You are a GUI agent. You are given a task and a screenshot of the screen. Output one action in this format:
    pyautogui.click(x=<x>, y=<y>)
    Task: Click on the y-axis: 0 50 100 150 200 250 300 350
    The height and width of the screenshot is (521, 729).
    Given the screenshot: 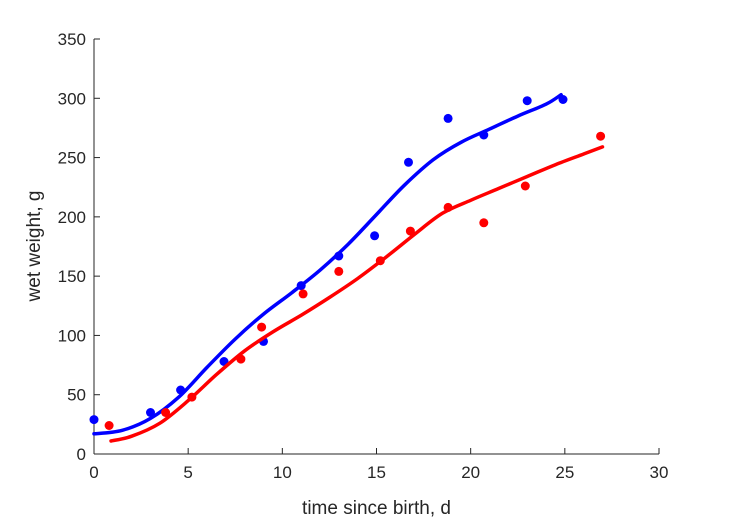 What is the action you would take?
    pyautogui.click(x=79, y=247)
    